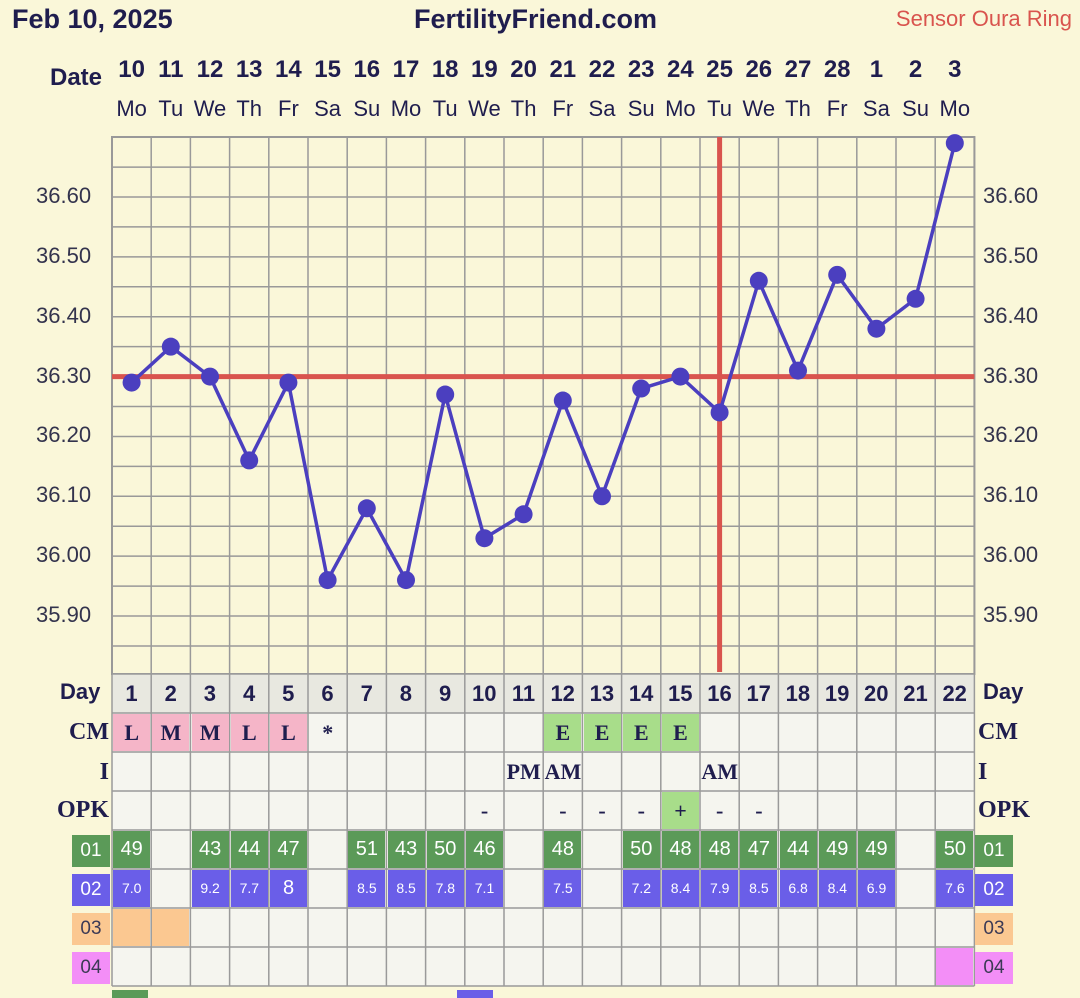 Image resolution: width=1080 pixels, height=998 pixels. Describe the element at coordinates (720, 888) in the screenshot. I see `o2-cell: 7.9` at that location.